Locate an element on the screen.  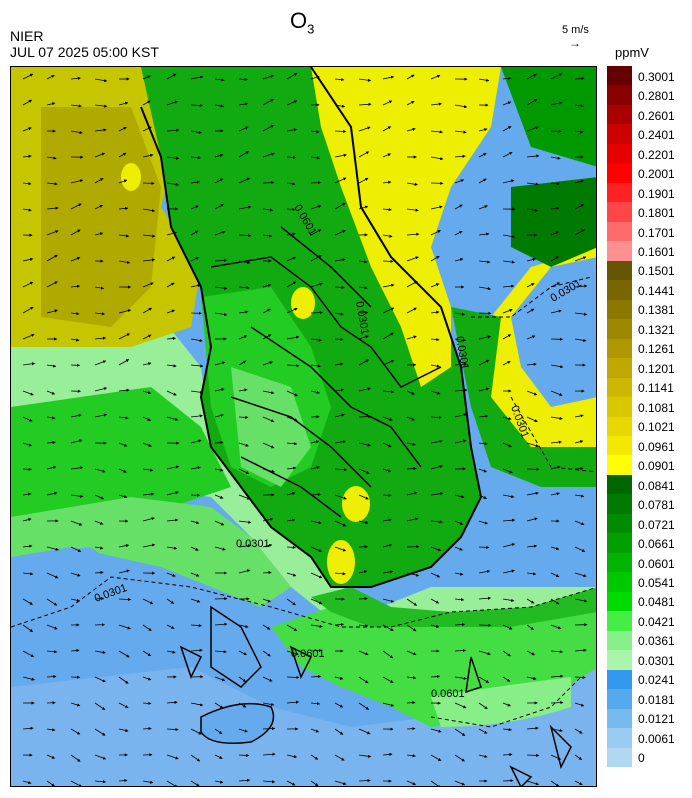
east-green-patch is located at coordinates (553, 222).